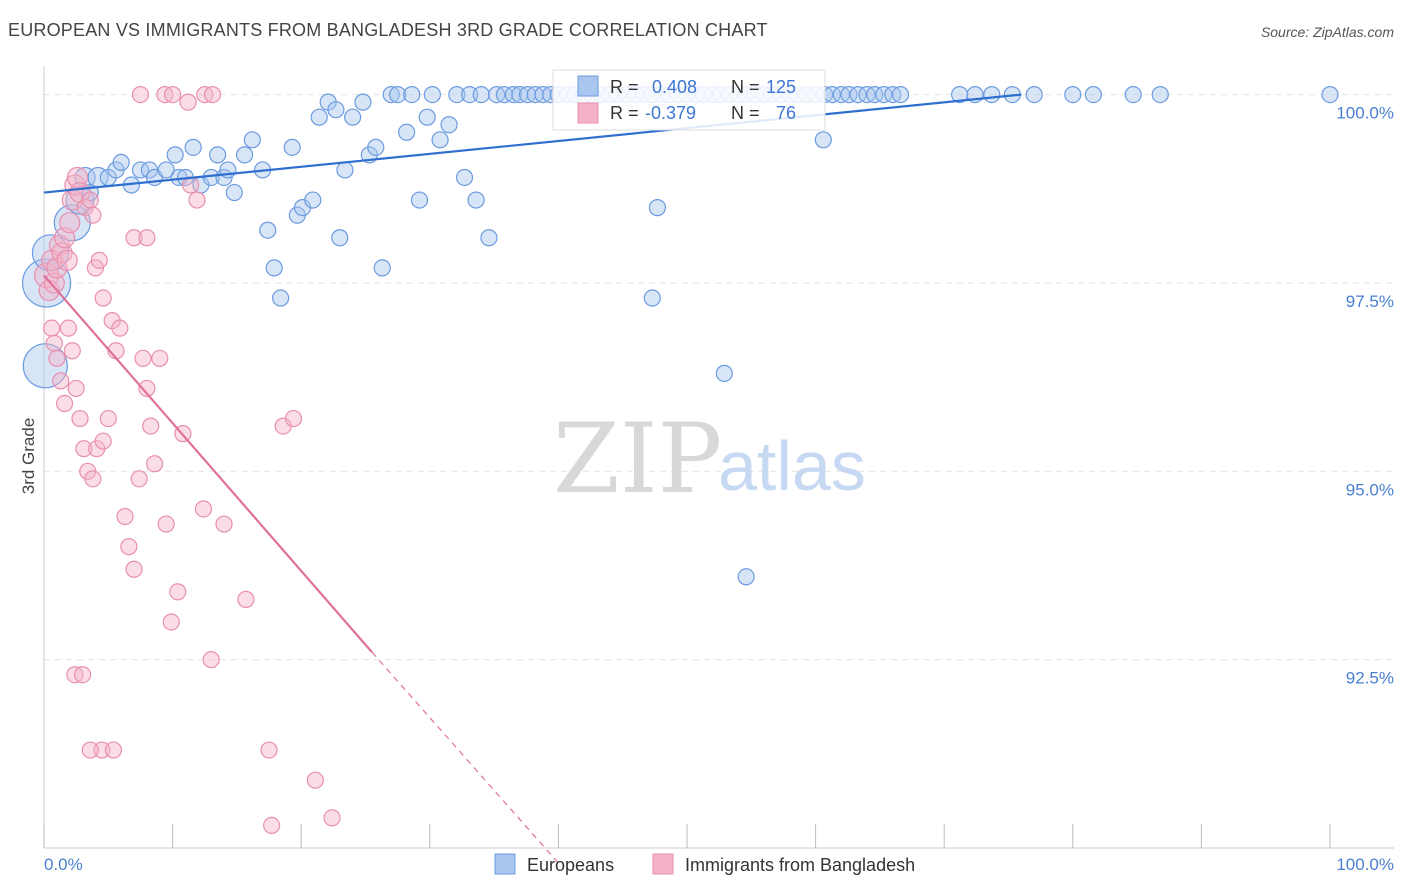 This screenshot has width=1406, height=892. Describe the element at coordinates (792, 466) in the screenshot. I see `watermark-atlas: atlas` at that location.